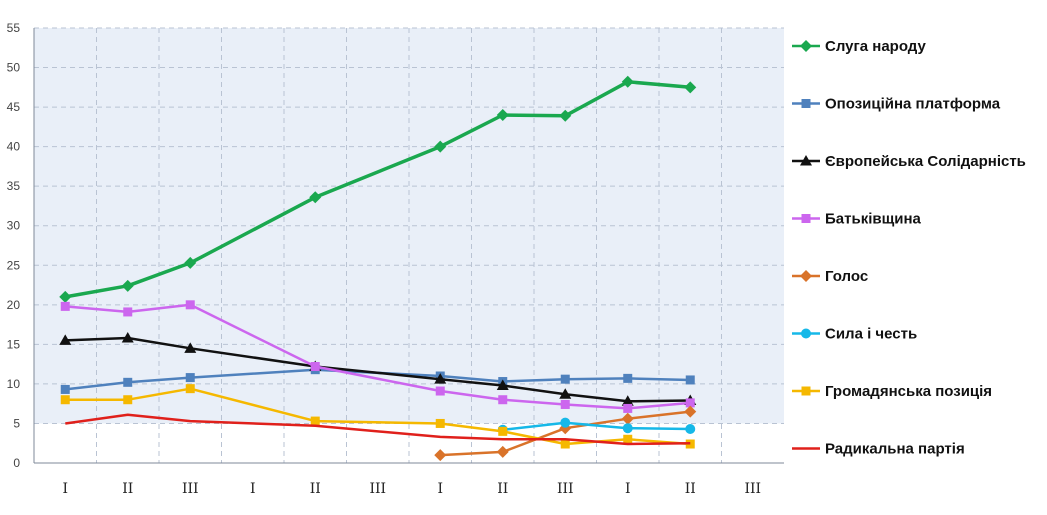 This screenshot has width=1047, height=515. What do you see at coordinates (925, 161) in the screenshot?
I see `legend-label: Європейська Солідарність` at bounding box center [925, 161].